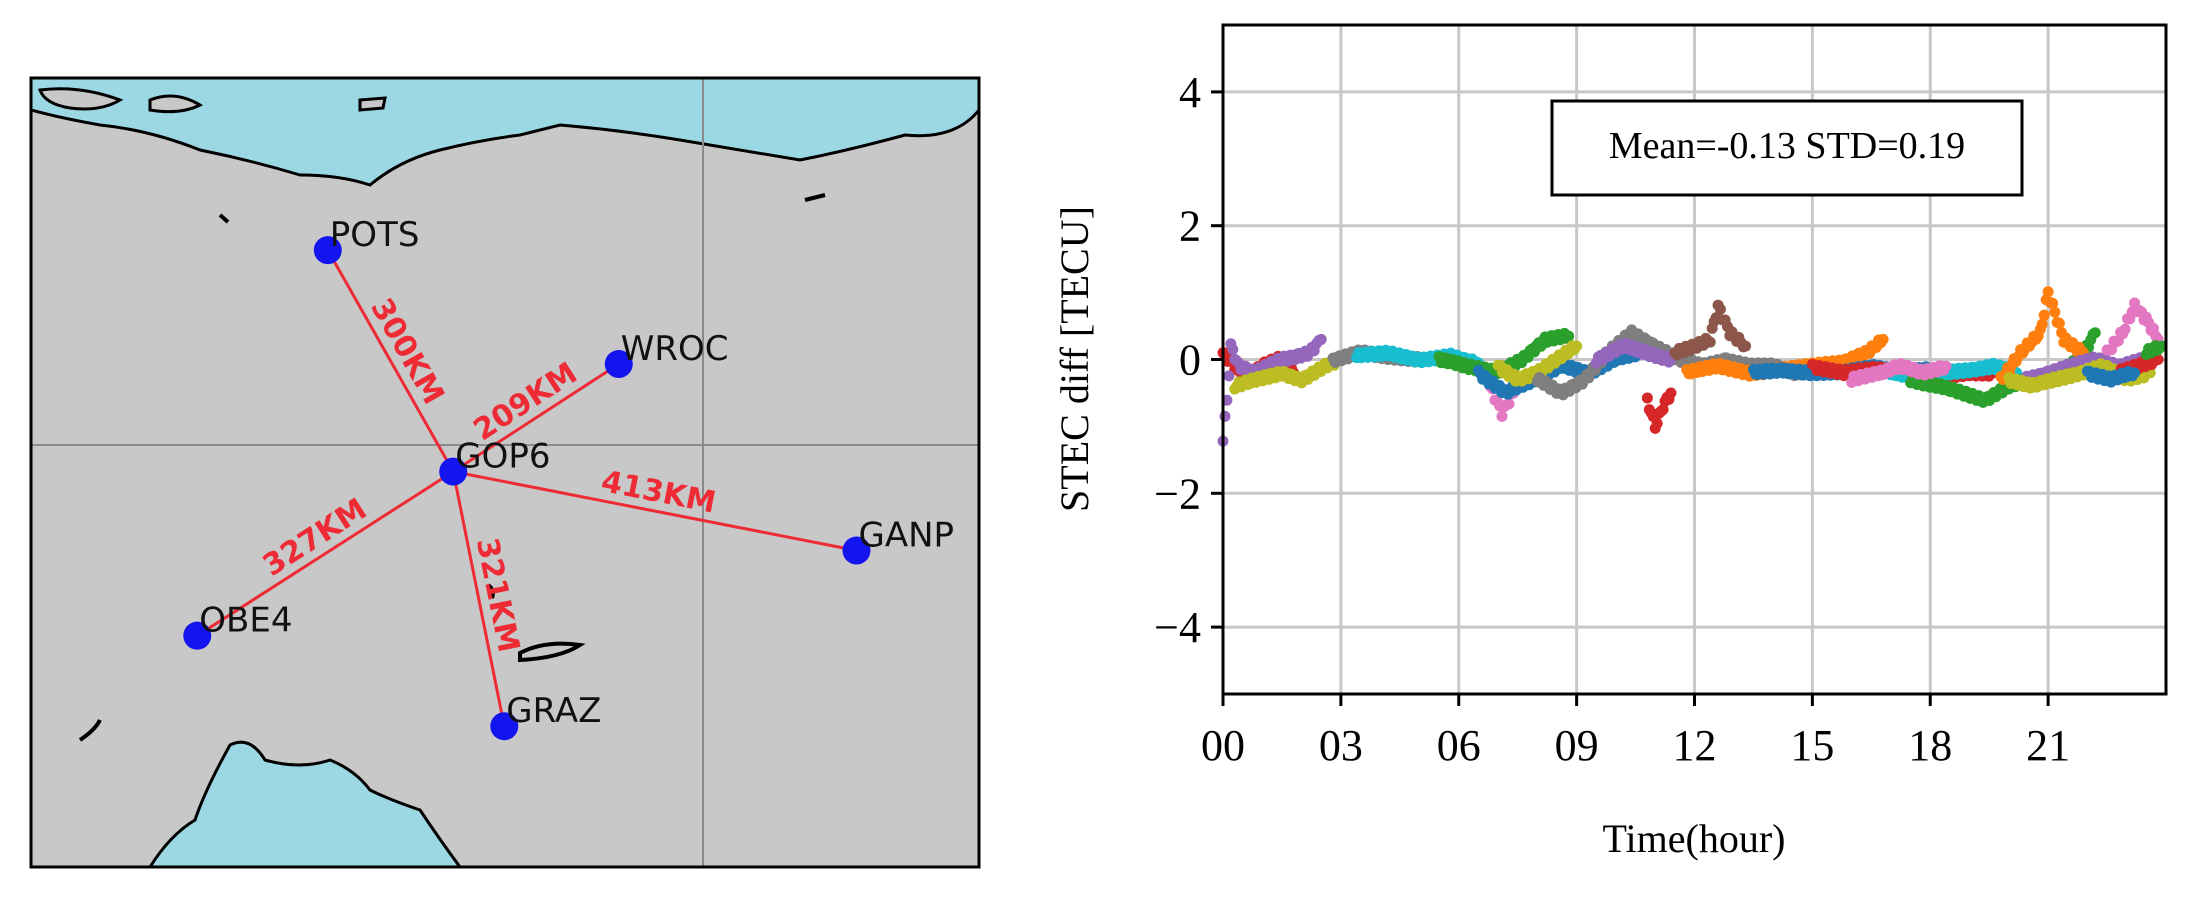 The width and height of the screenshot is (2194, 898). I want to click on y-tick-label: −2, so click(1177, 493).